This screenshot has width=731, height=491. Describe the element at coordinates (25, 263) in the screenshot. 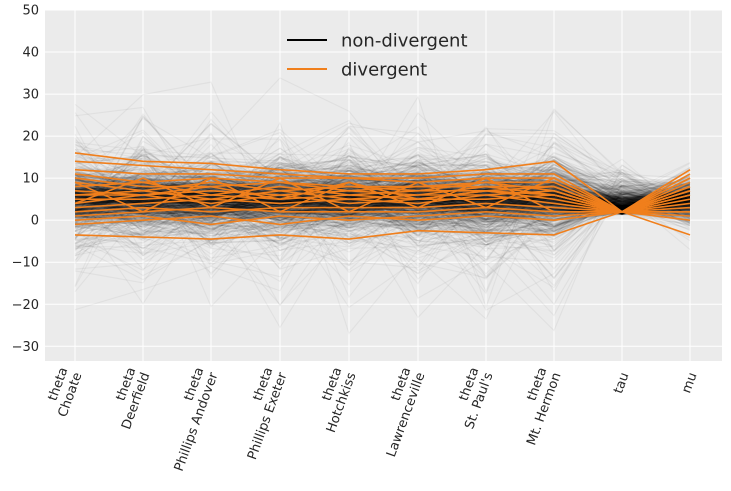

I see `y-tick-label: −10` at that location.